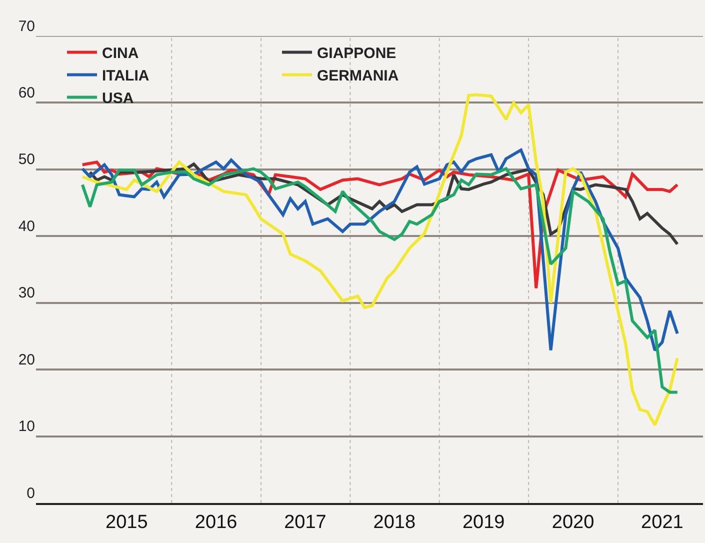 The image size is (705, 543). What do you see at coordinates (573, 522) in the screenshot?
I see `x-tick-label: 2020` at bounding box center [573, 522].